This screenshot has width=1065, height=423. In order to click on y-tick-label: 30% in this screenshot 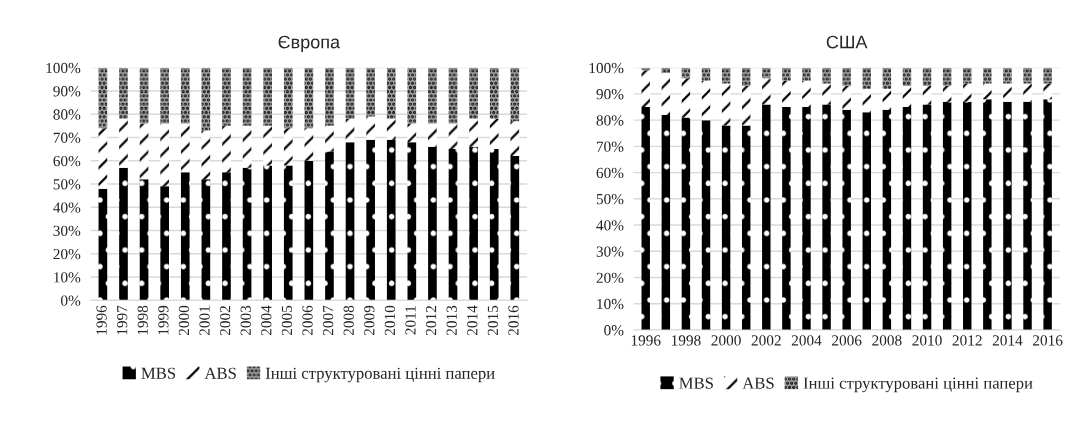, I will do `click(610, 251)`.